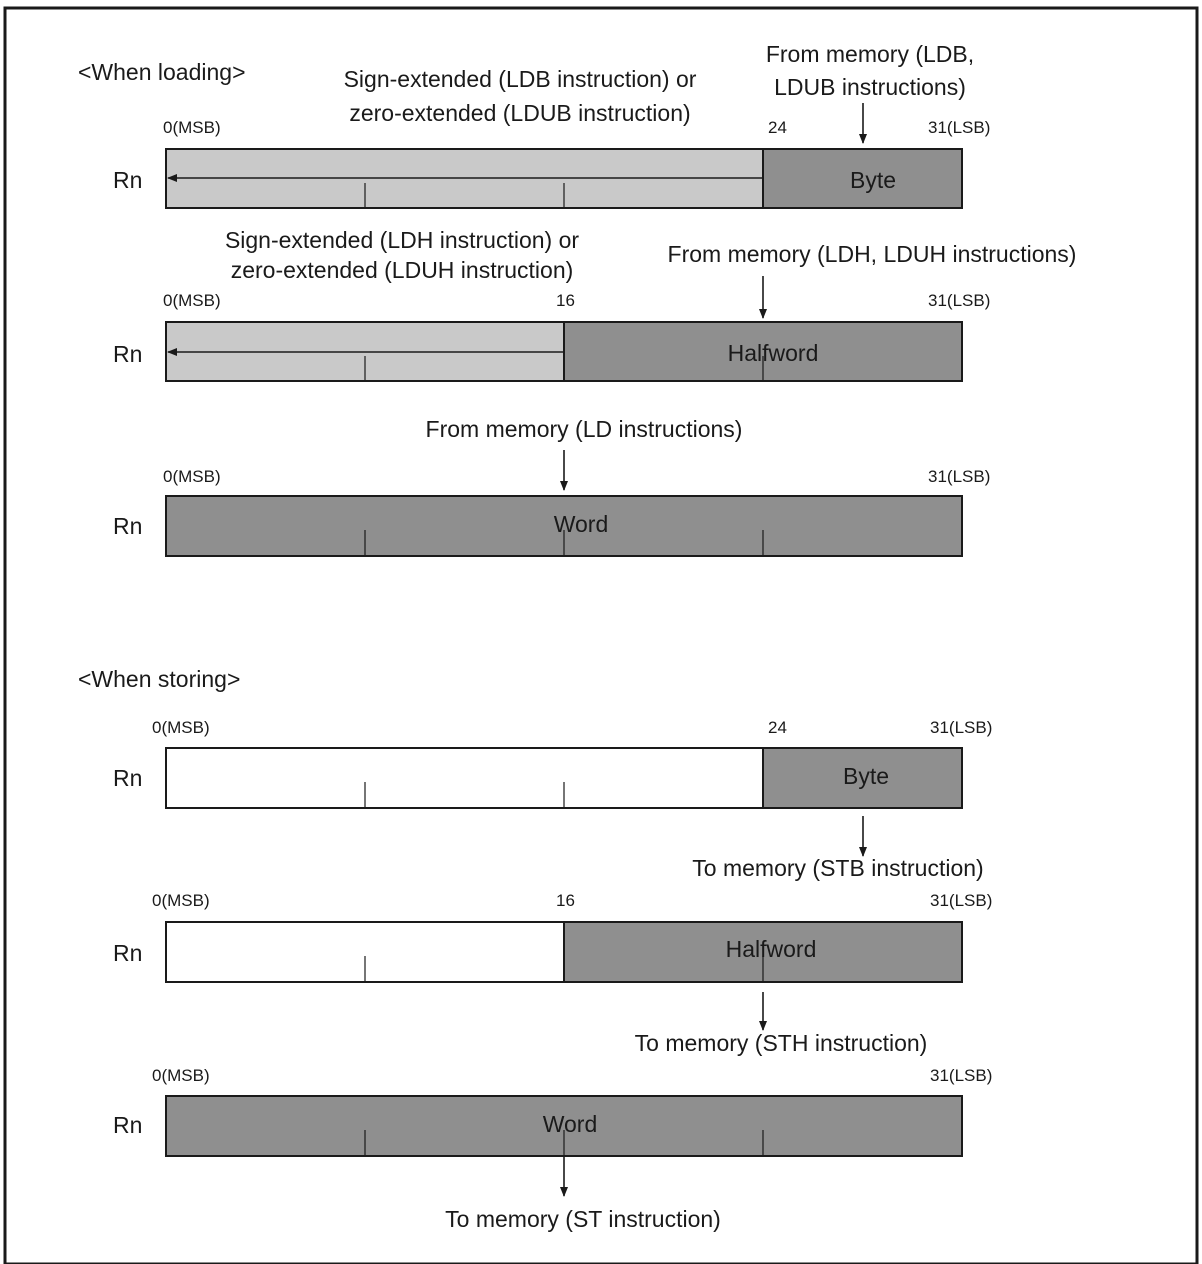  What do you see at coordinates (870, 87) in the screenshot?
I see `load-byte-source-line2: LDUB instructions)` at bounding box center [870, 87].